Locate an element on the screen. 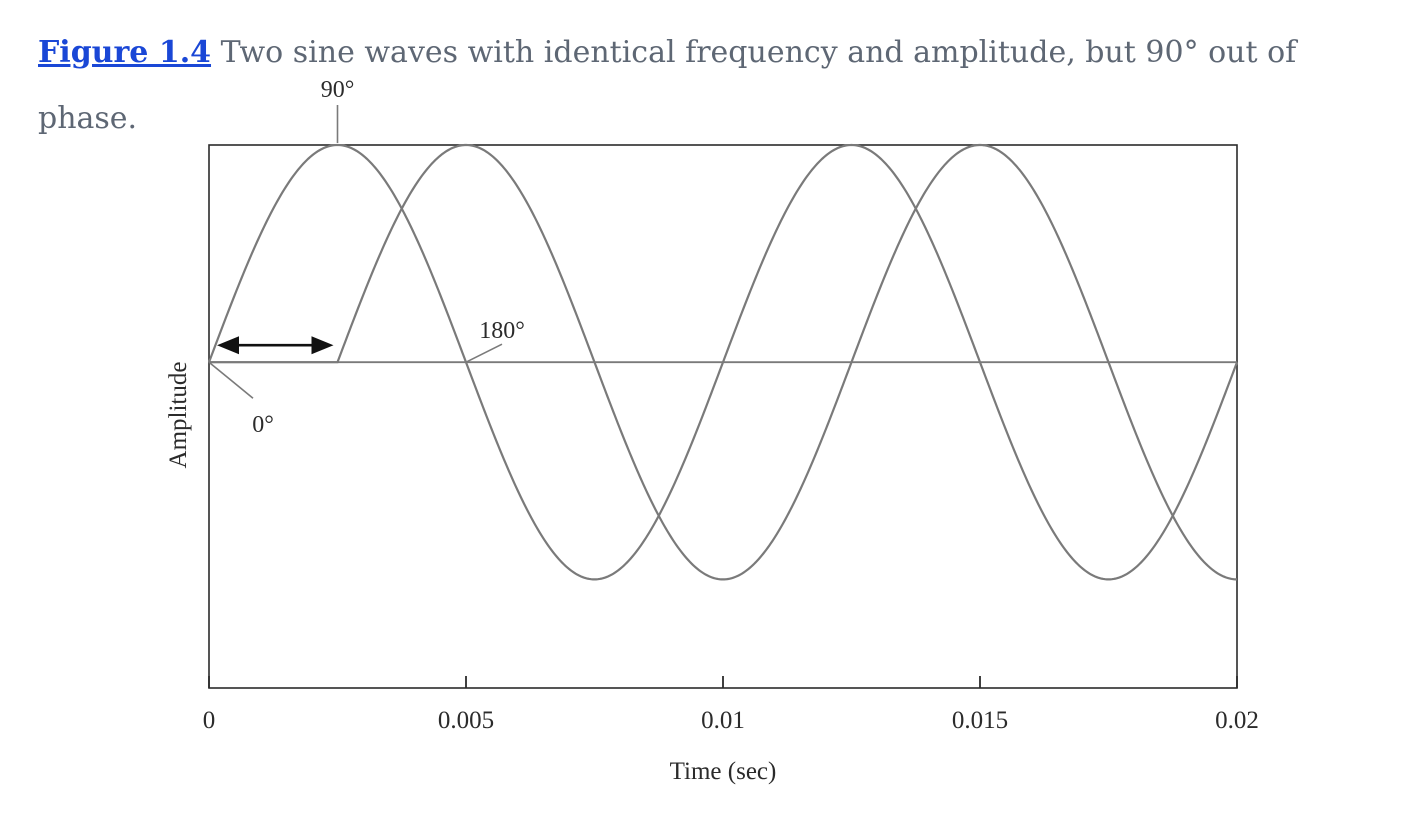 The height and width of the screenshot is (829, 1426). x-tick-label: 0.01 is located at coordinates (723, 720).